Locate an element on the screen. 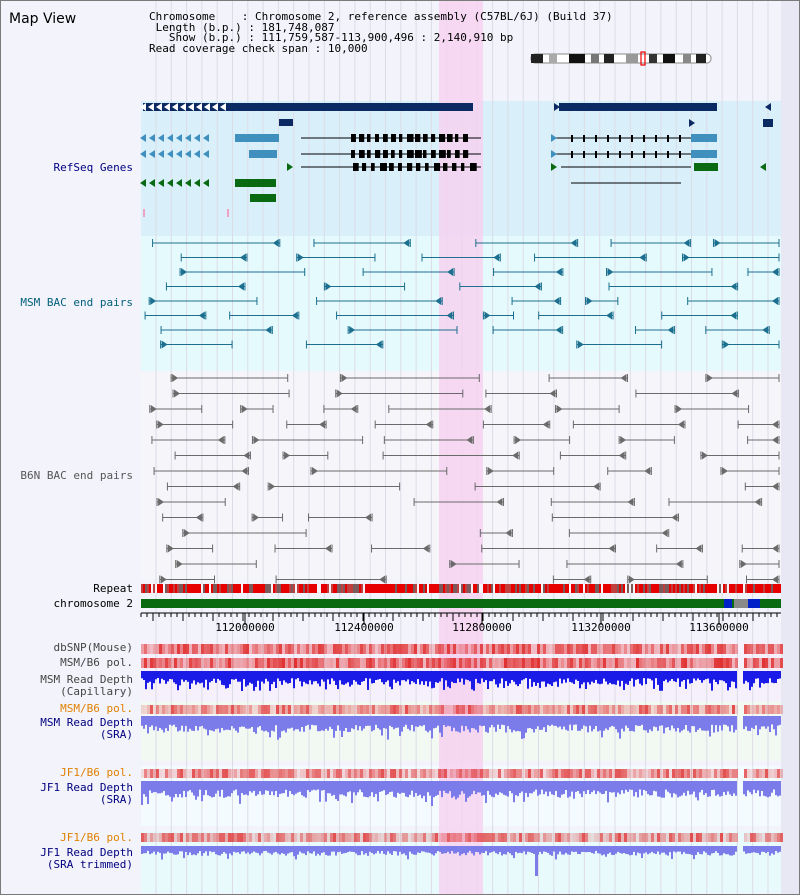 The image size is (800, 895). track-label-jf1-depth-sra: JF1 Read Depth (SRA) is located at coordinates (86, 794).